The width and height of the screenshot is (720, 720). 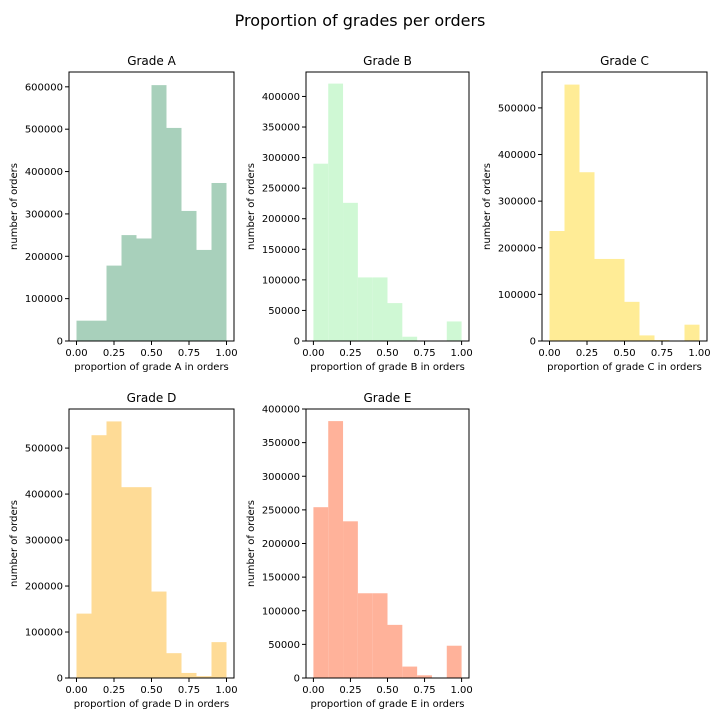 What do you see at coordinates (624, 367) in the screenshot?
I see `x-axis-label: proportion of grade C in orders` at bounding box center [624, 367].